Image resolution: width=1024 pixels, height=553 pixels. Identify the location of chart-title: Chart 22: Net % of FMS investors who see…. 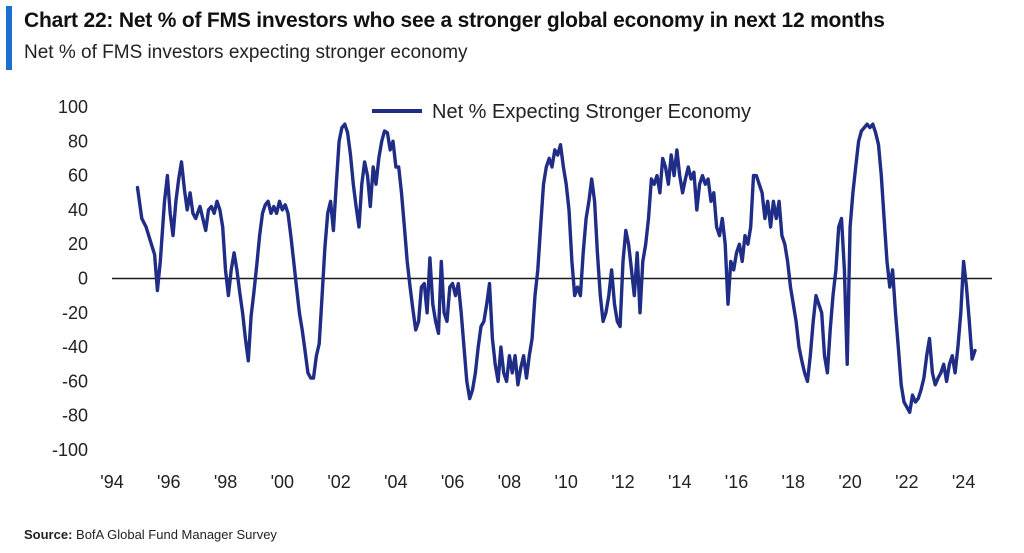
(454, 20).